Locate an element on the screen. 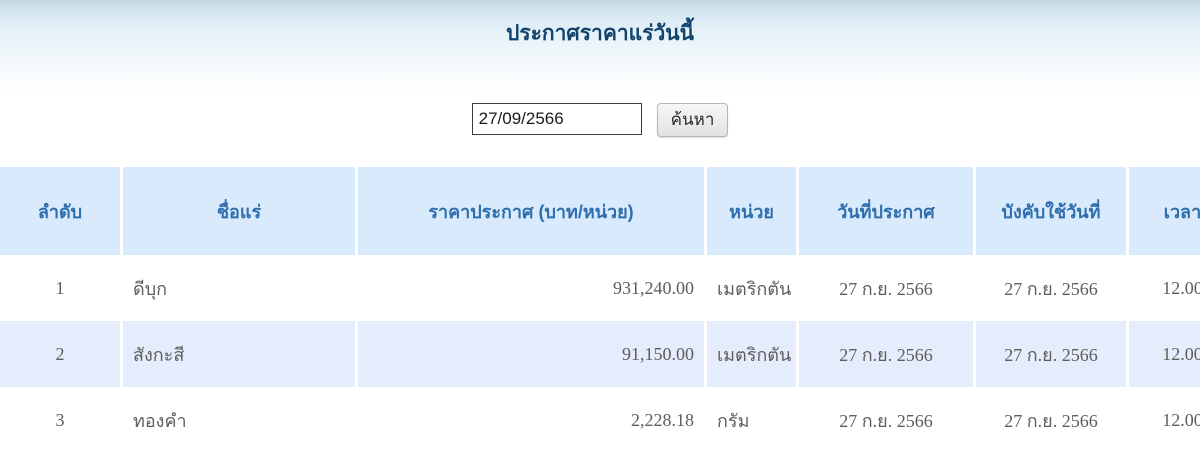 This screenshot has width=1200, height=454. title-bar: ประกาศราคาแร่วันนี้ is located at coordinates (600, 22).